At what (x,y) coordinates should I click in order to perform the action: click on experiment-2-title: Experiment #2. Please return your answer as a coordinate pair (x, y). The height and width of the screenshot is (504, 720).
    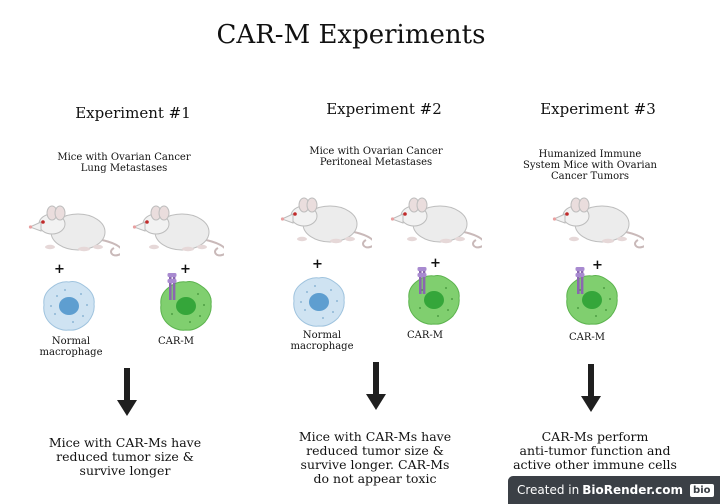
    Looking at the image, I should click on (384, 109).